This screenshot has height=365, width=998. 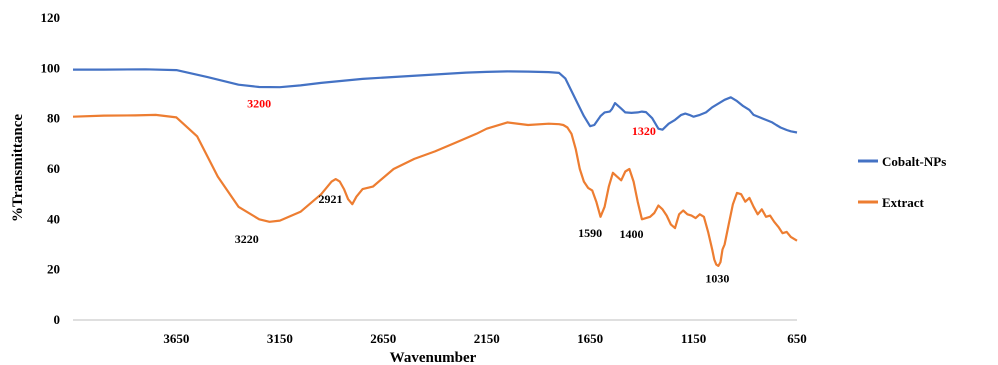 I want to click on y-tick-label: 120, so click(x=51, y=17).